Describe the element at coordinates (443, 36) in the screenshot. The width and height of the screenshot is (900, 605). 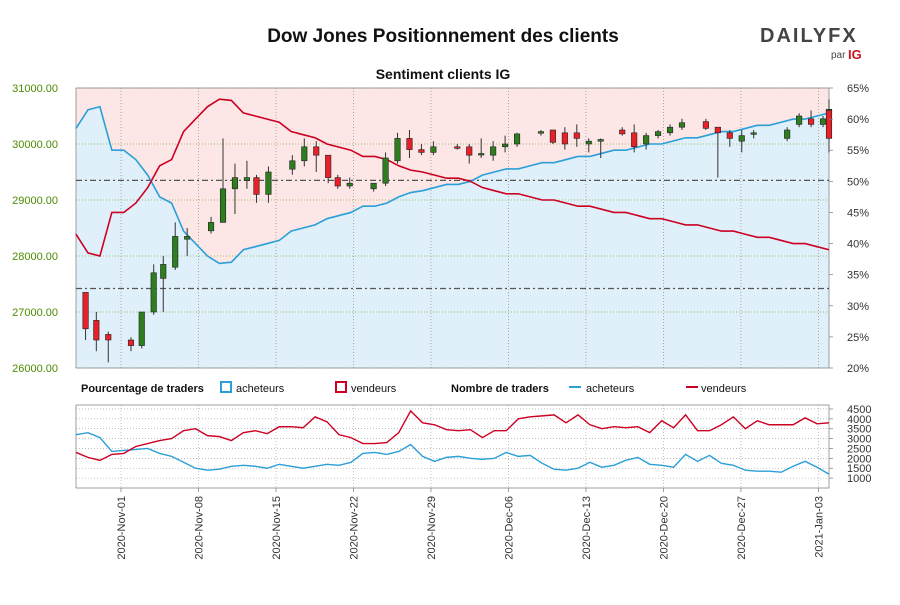
I see `chart-title: Dow Jones Positionnement des clients` at that location.